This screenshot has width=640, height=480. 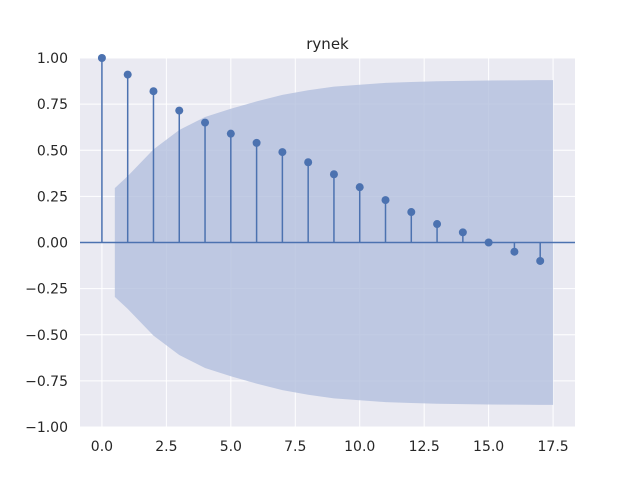 What do you see at coordinates (166, 447) in the screenshot?
I see `x-tick-label: 2.5` at bounding box center [166, 447].